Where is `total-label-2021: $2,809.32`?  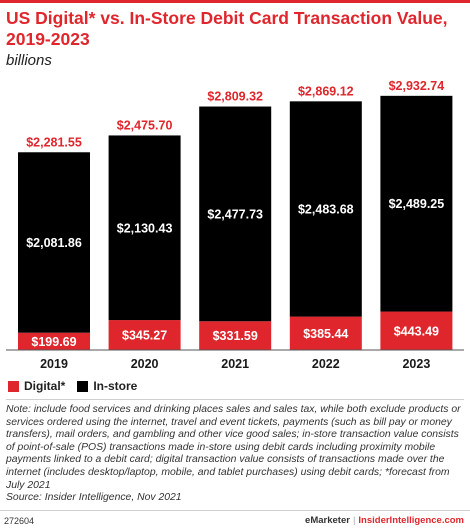
total-label-2021: $2,809.32 is located at coordinates (235, 97).